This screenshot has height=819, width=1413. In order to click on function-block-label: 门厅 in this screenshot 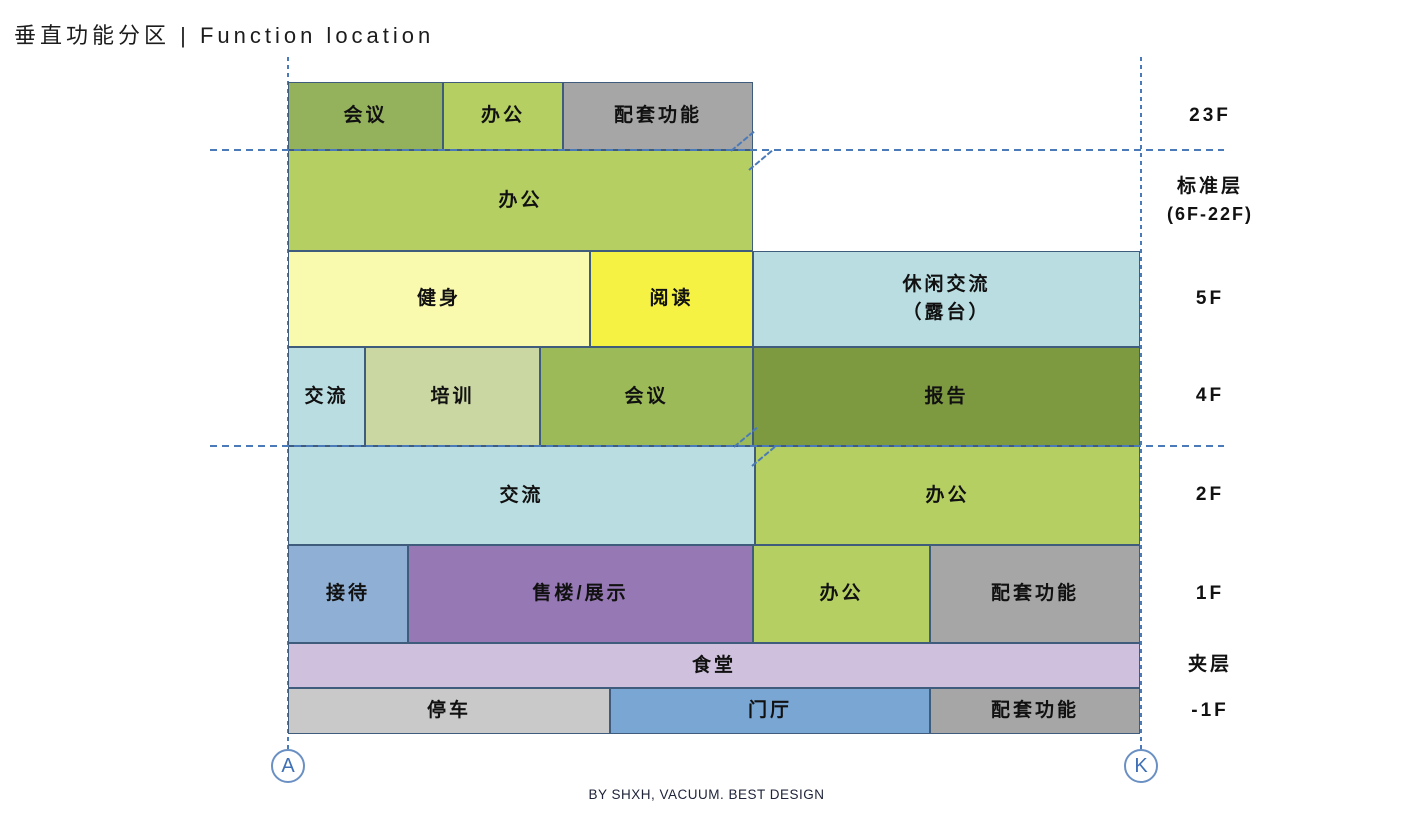, I will do `click(769, 711)`.